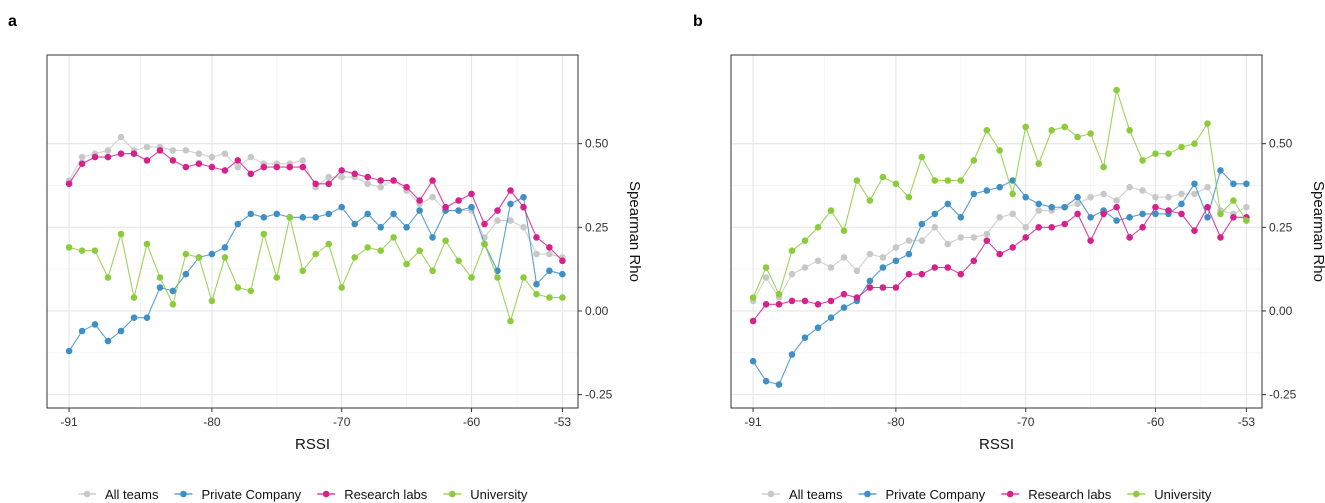  I want to click on y-tick-label: 0.50, so click(1281, 144).